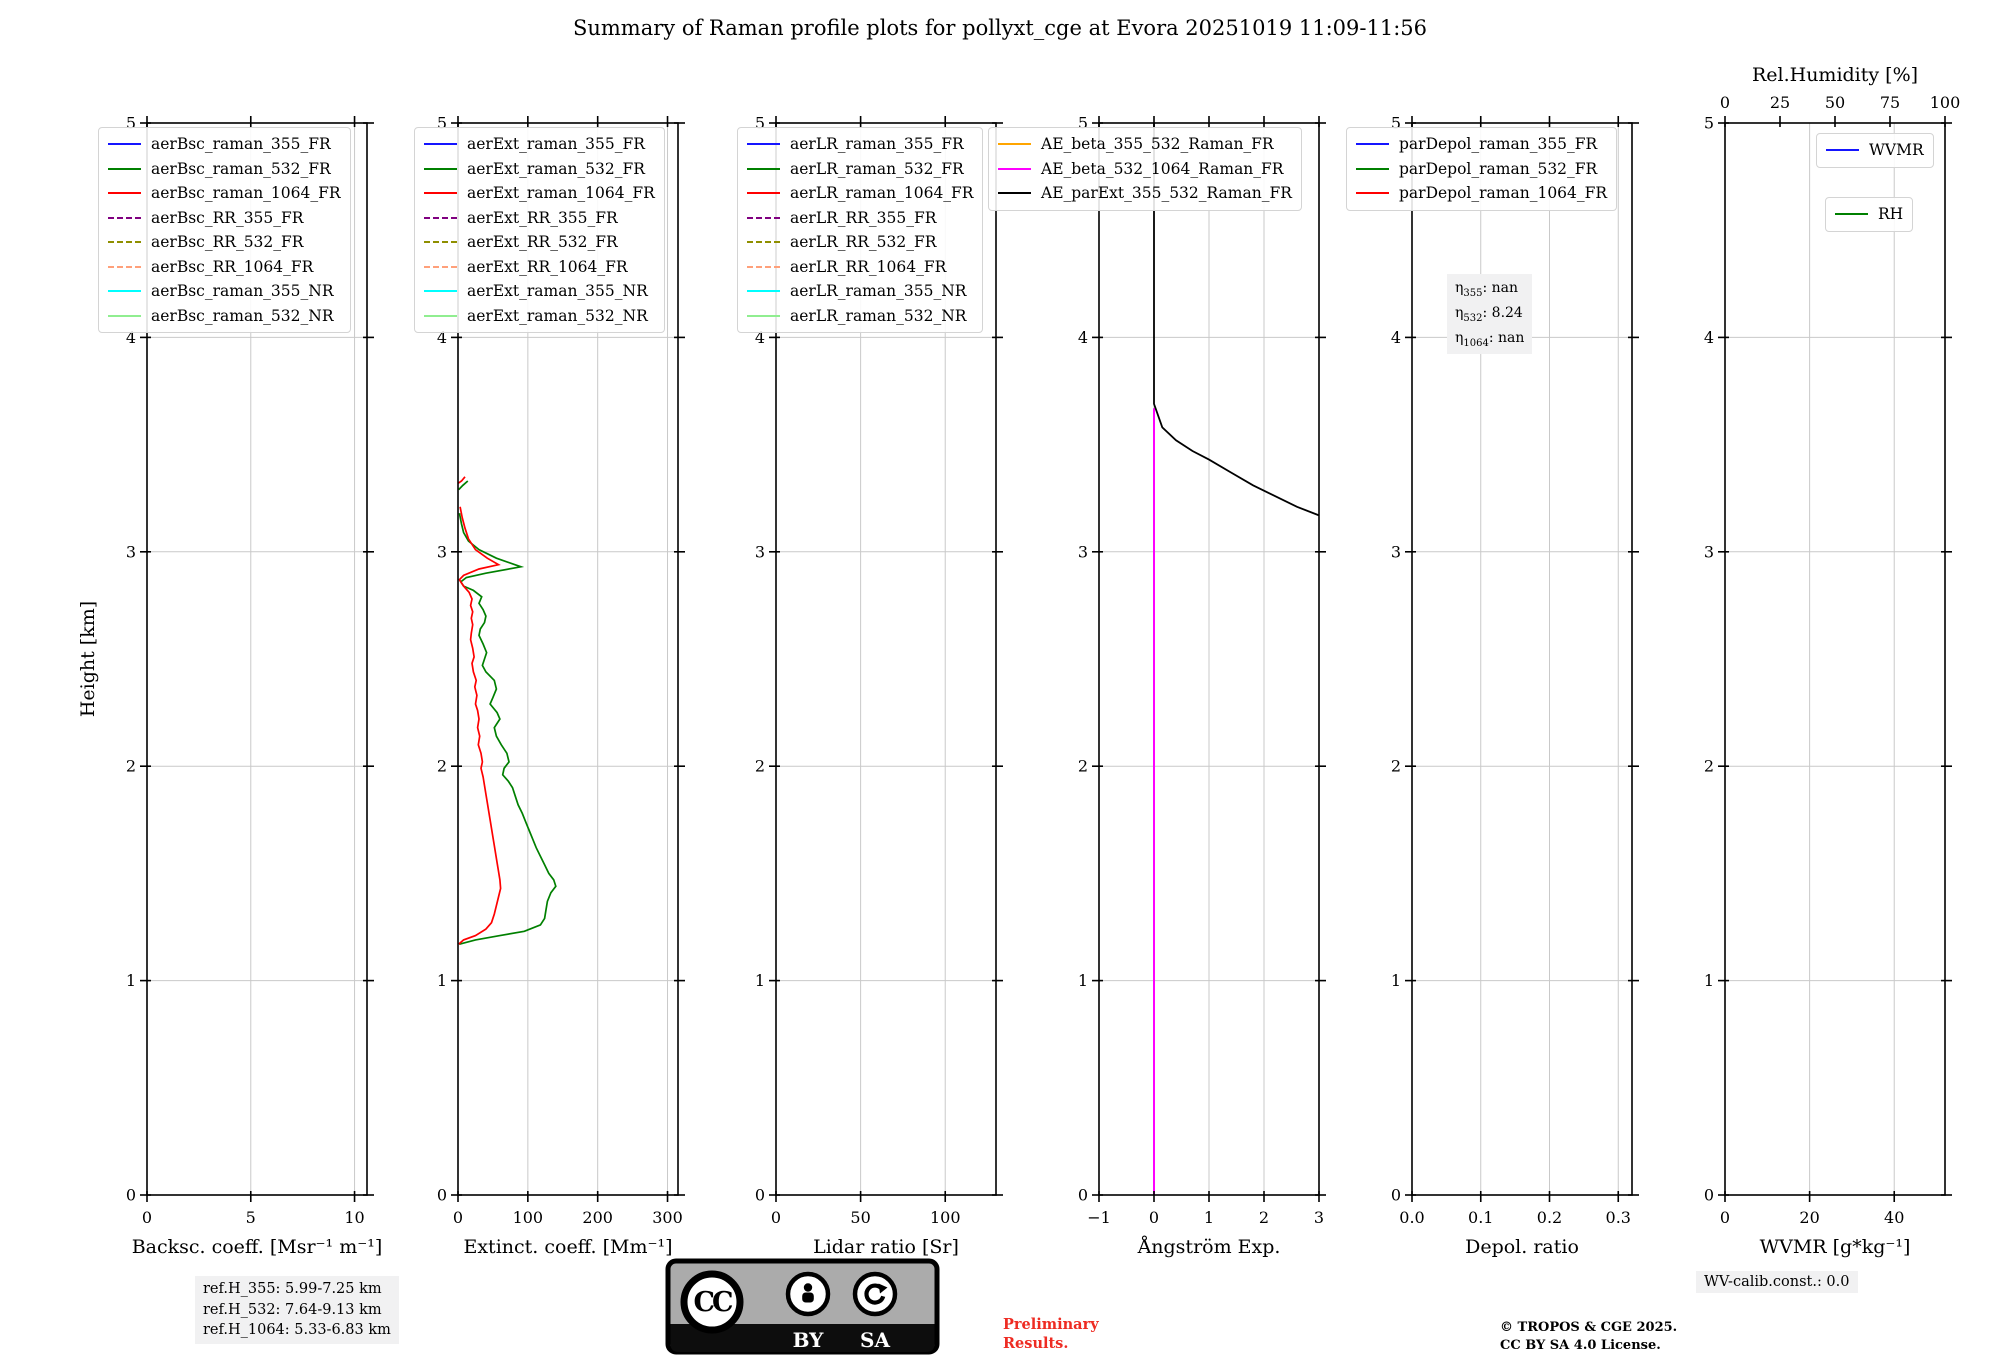 Image resolution: width=2000 pixels, height=1360 pixels. I want to click on ticks, so click(886, 659).